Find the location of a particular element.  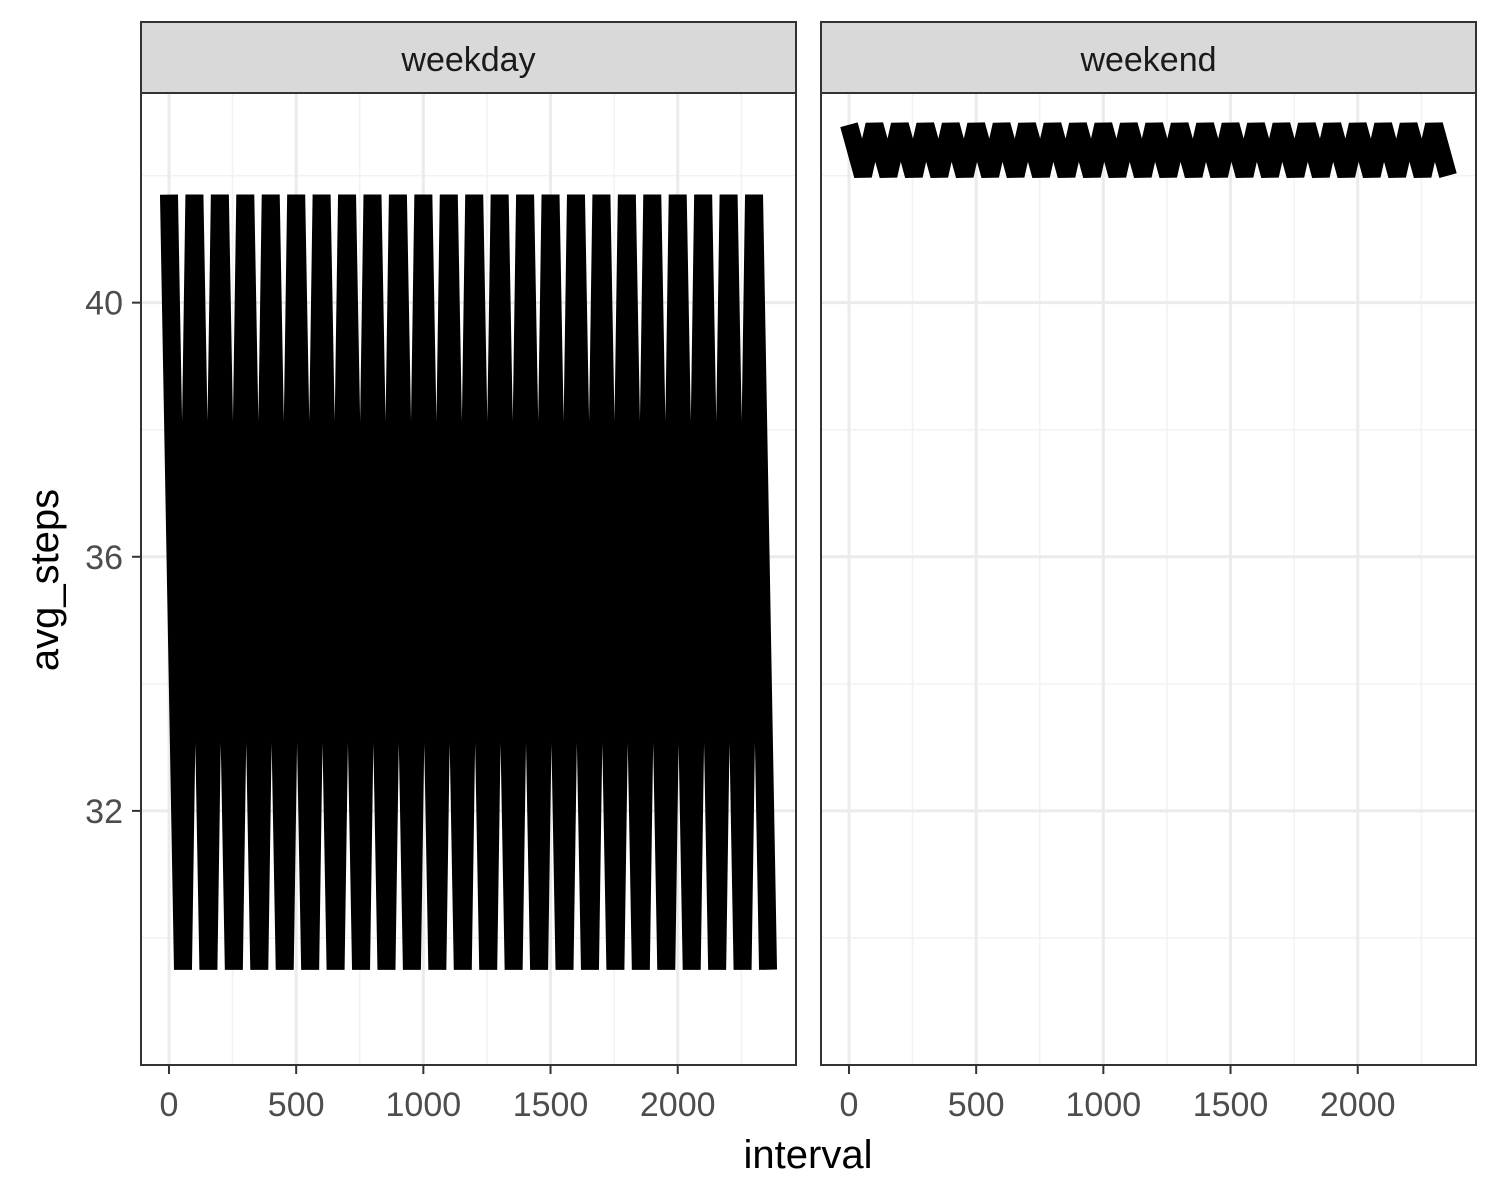

strip-background is located at coordinates (468, 57).